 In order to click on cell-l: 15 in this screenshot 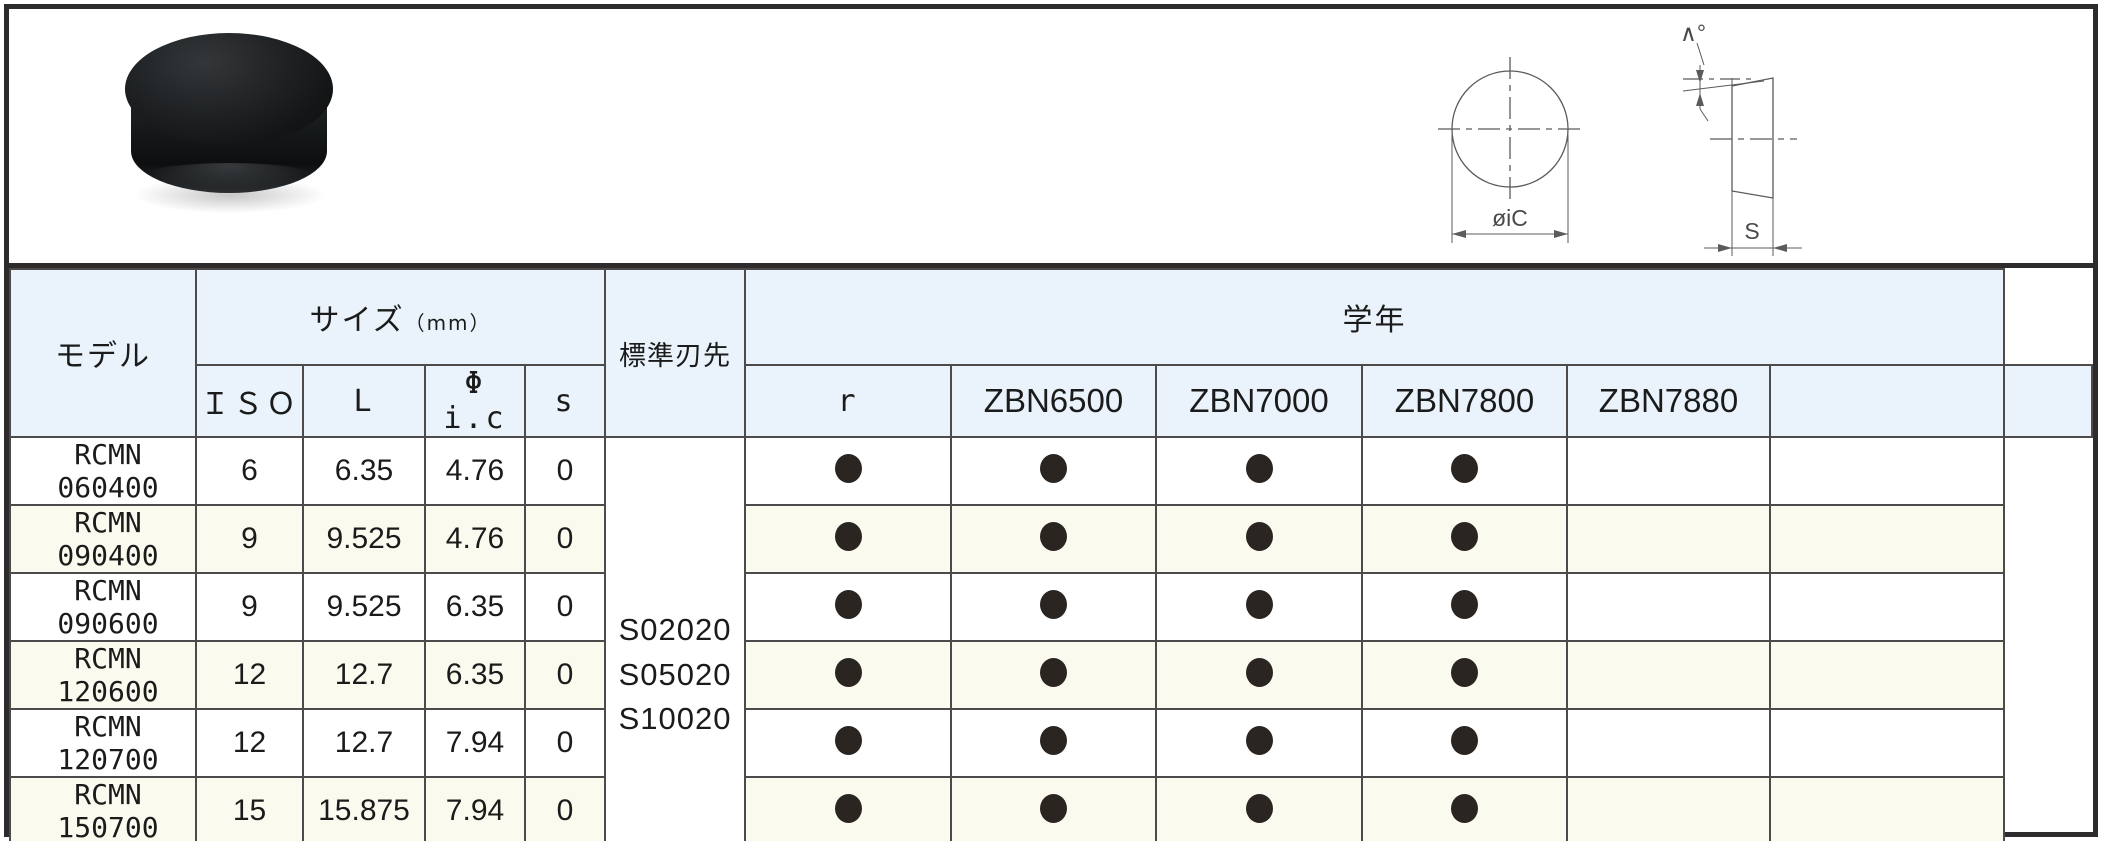, I will do `click(249, 808)`.